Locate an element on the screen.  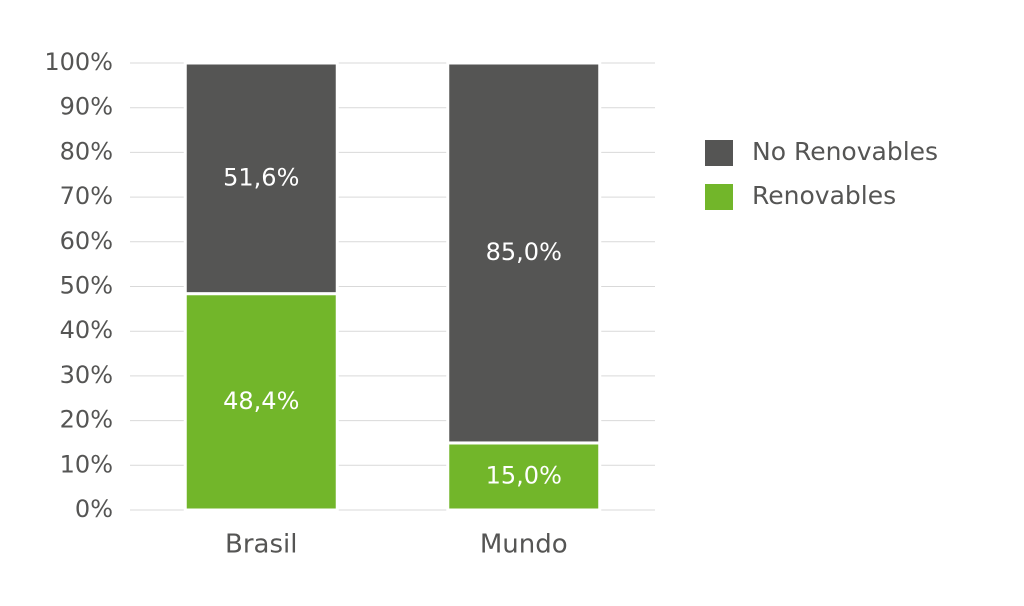
y-tick-label: 90% is located at coordinates (86, 107).